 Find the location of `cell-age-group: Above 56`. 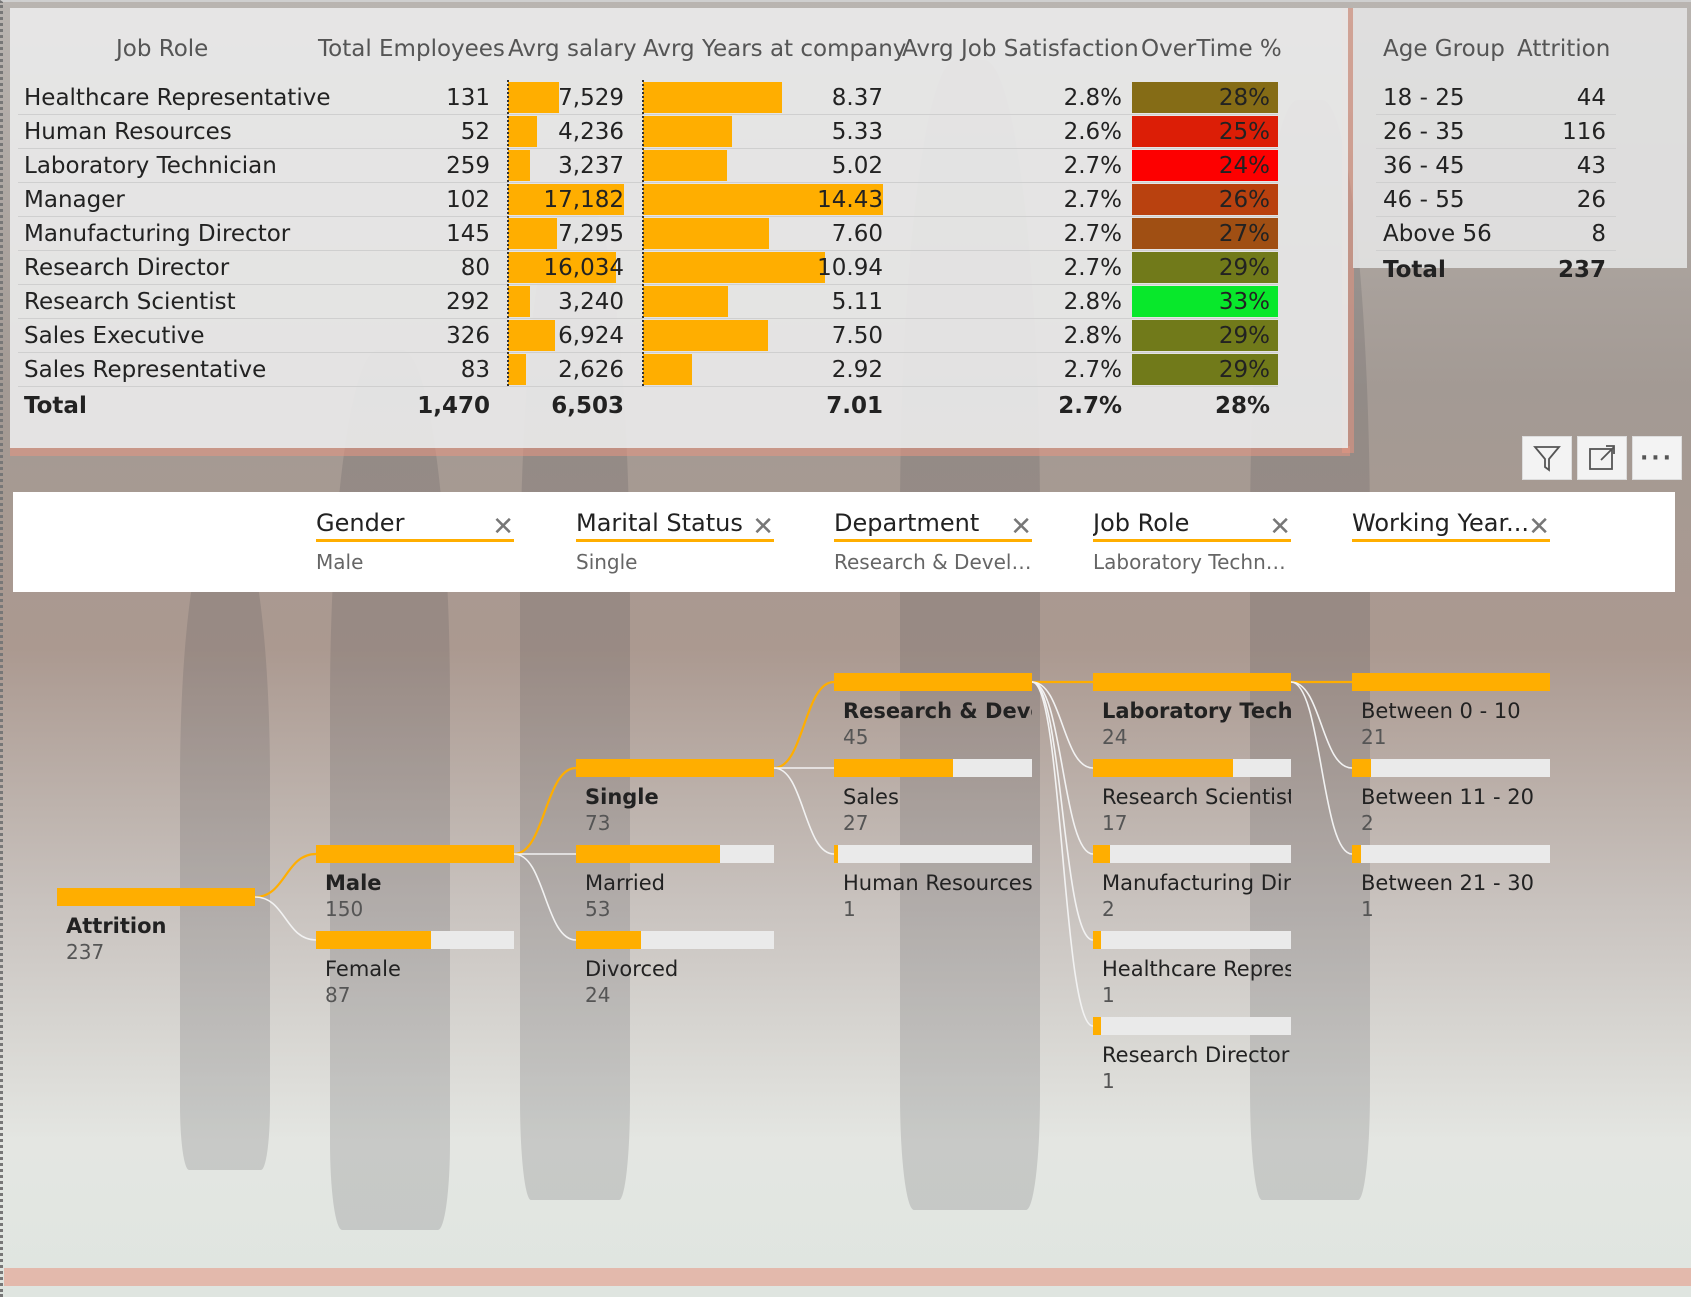

cell-age-group: Above 56 is located at coordinates (1437, 234).